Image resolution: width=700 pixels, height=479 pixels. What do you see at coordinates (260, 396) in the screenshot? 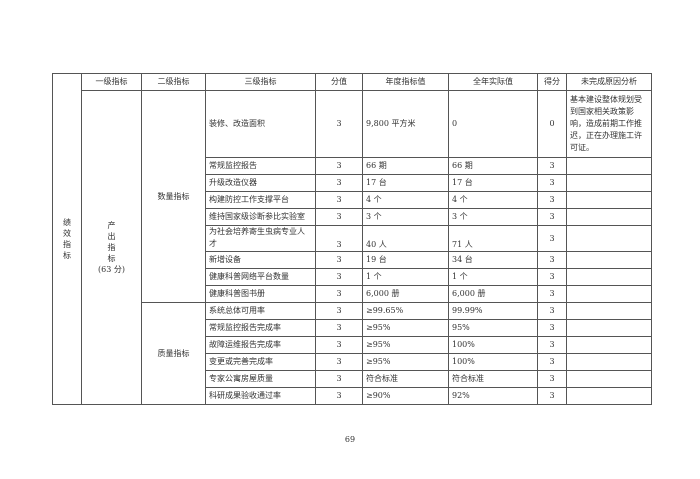
I see `indicator-cell: 科研成果验收通过率` at bounding box center [260, 396].